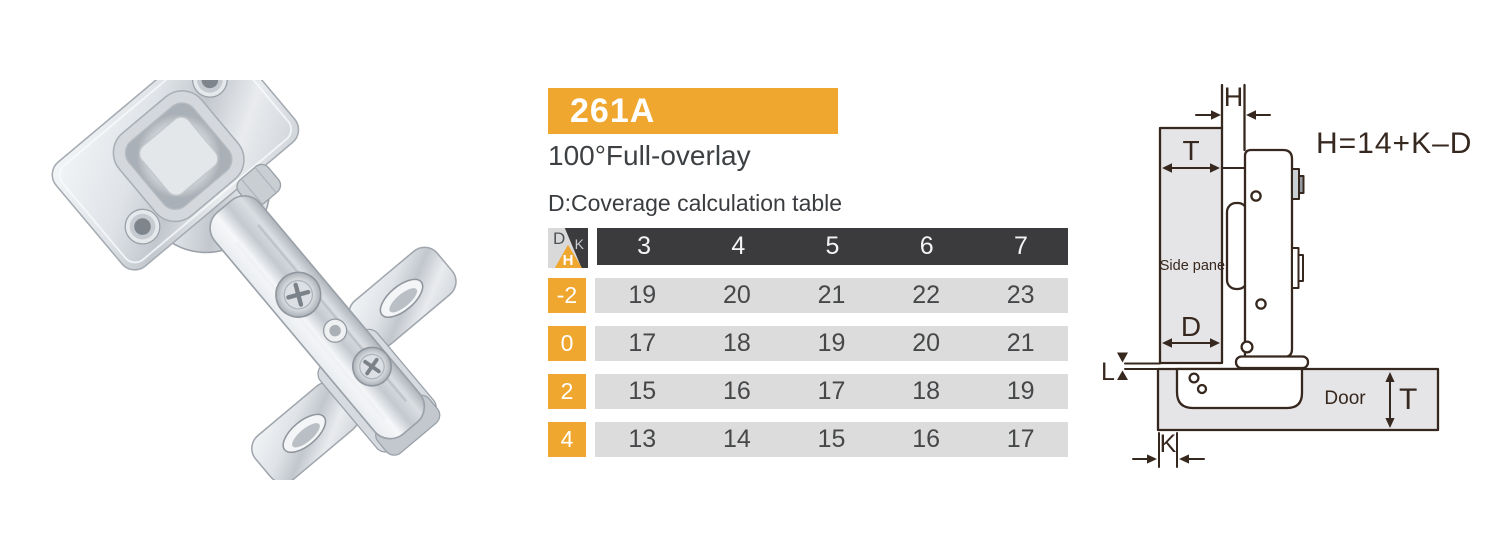  I want to click on row-band: 13 14 15 16 17, so click(831, 439).